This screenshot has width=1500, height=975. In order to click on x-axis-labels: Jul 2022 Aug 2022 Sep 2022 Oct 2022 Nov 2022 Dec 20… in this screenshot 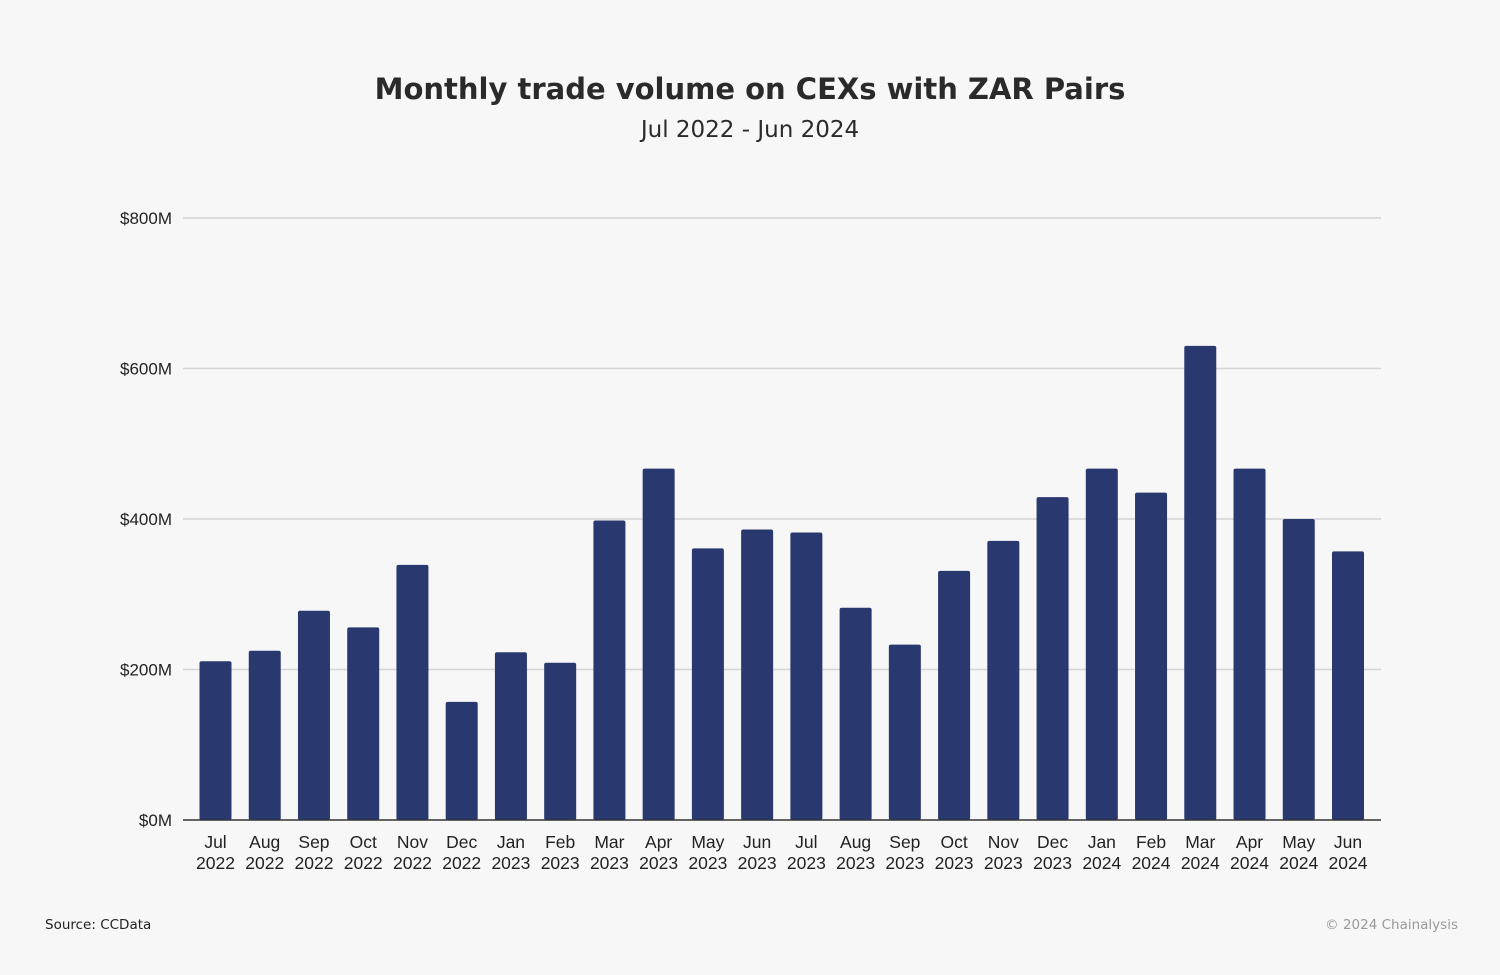, I will do `click(782, 852)`.